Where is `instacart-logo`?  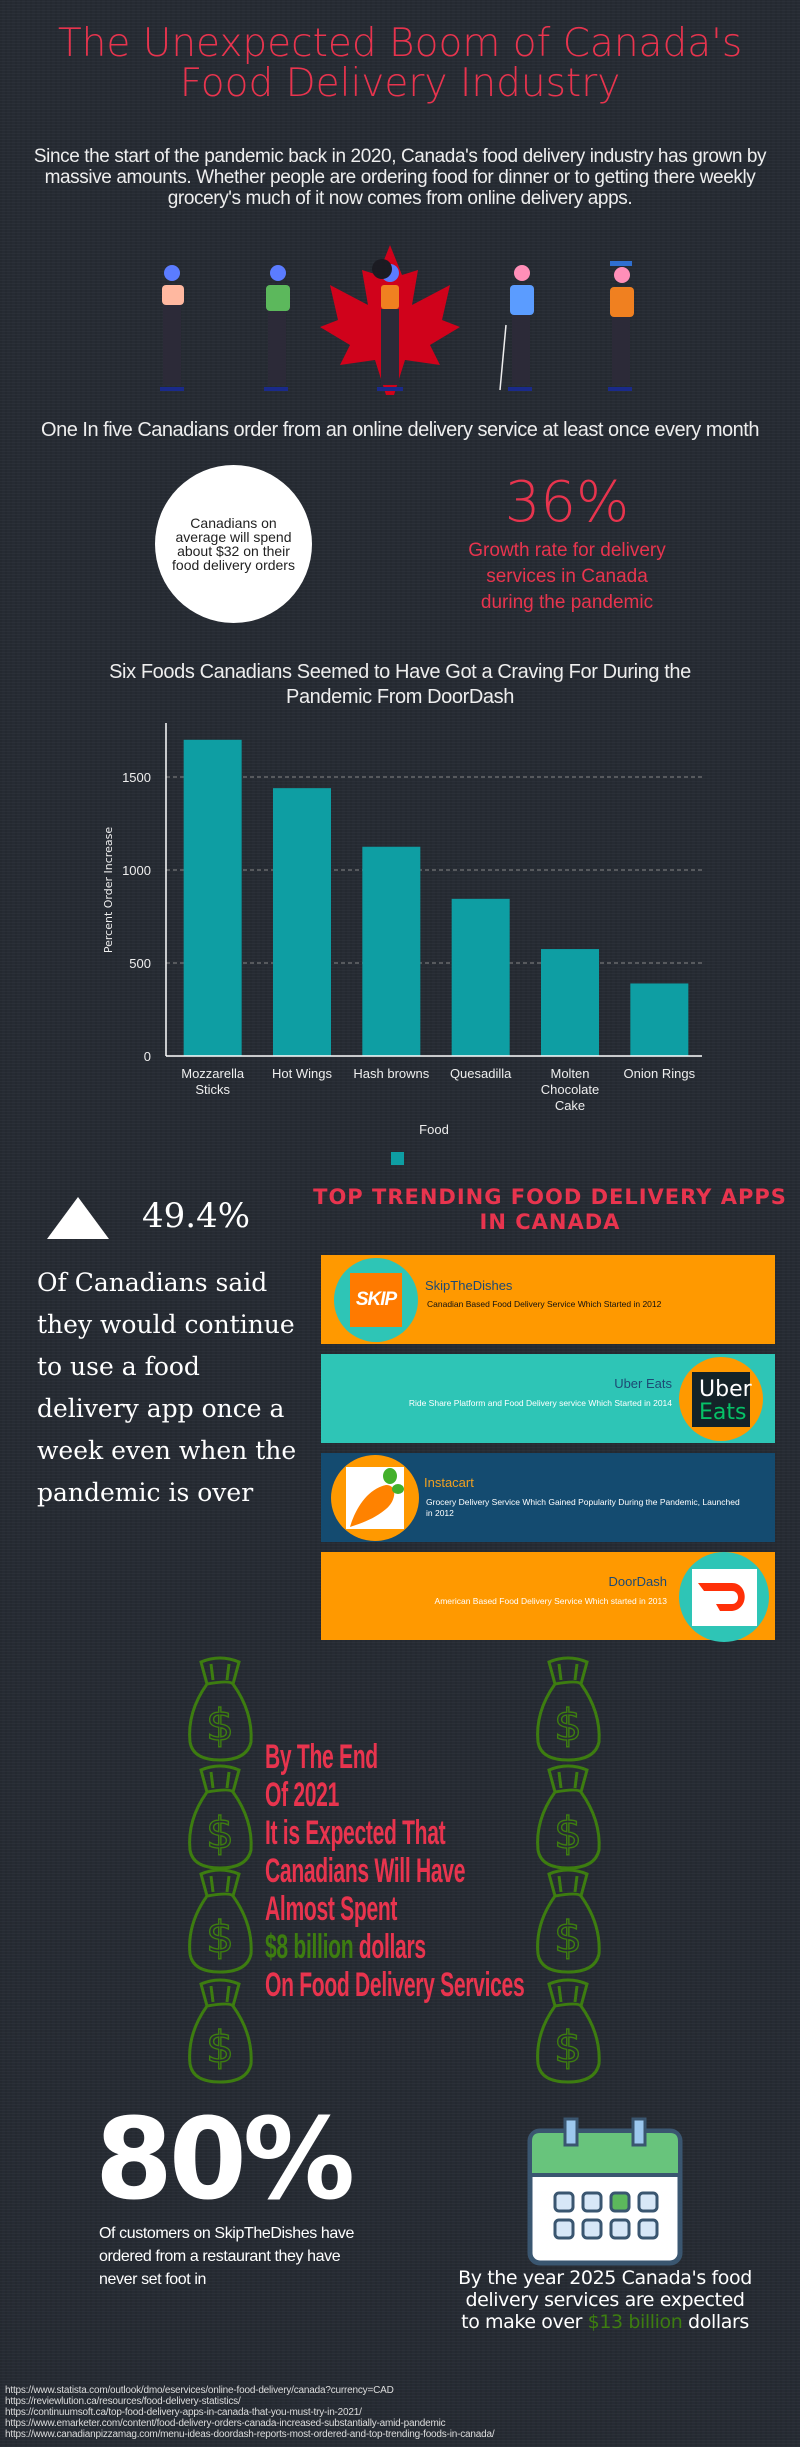
instacart-logo is located at coordinates (375, 1498).